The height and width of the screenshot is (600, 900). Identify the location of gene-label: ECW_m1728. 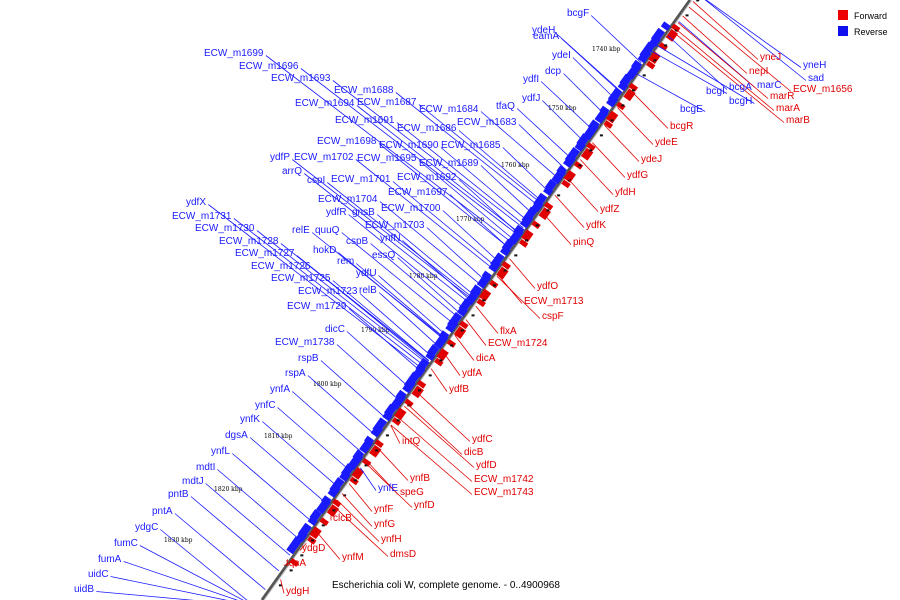
(249, 241).